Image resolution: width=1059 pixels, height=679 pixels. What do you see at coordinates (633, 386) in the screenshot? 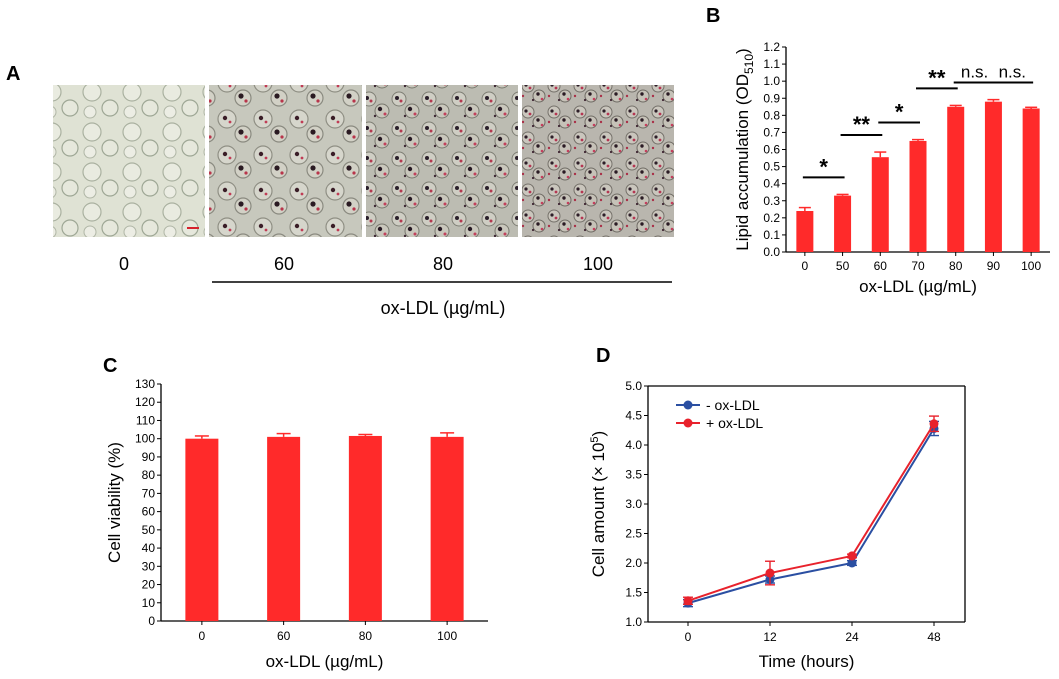
I see `d-y-tick-label: 5.0` at bounding box center [633, 386].